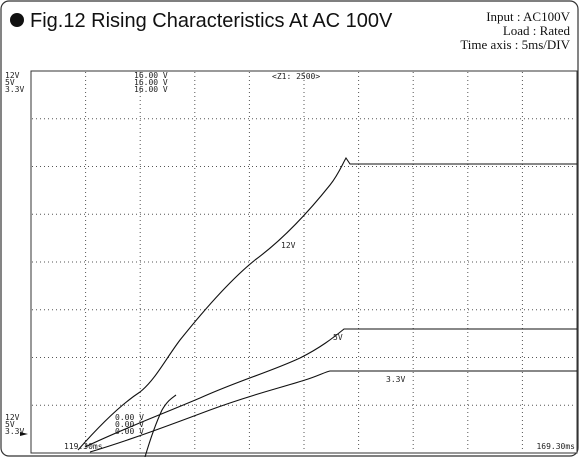 This screenshot has width=579, height=457. Describe the element at coordinates (160, 425) in the screenshot. I see `trace-12v-start` at that location.